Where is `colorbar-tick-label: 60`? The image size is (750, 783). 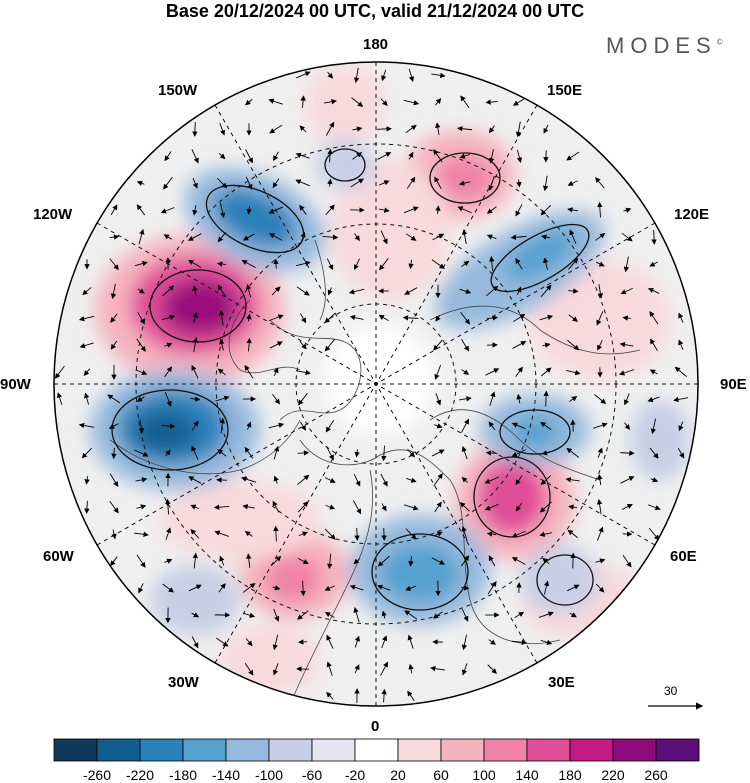 colorbar-tick-label: 60 is located at coordinates (441, 775).